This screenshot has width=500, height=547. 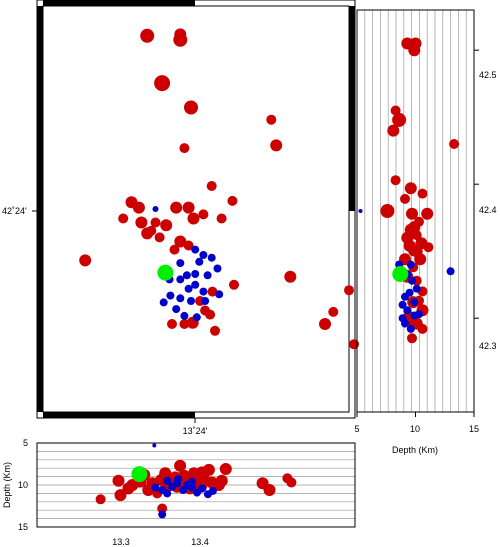 I want to click on map-scale-bar-bottom, so click(x=119, y=415).